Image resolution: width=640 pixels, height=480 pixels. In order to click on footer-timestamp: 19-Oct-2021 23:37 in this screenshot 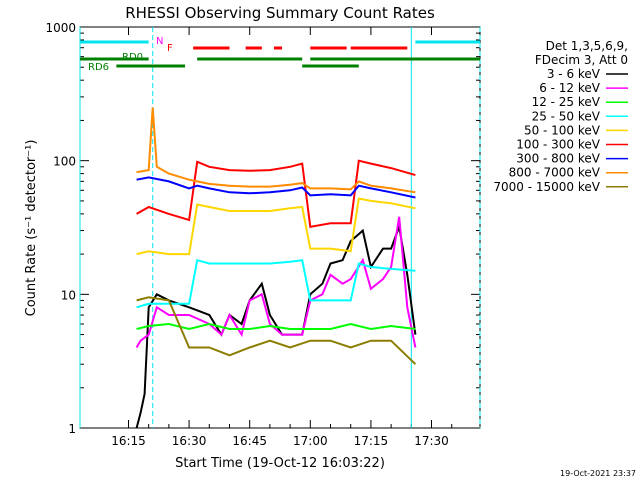, I will do `click(598, 473)`.